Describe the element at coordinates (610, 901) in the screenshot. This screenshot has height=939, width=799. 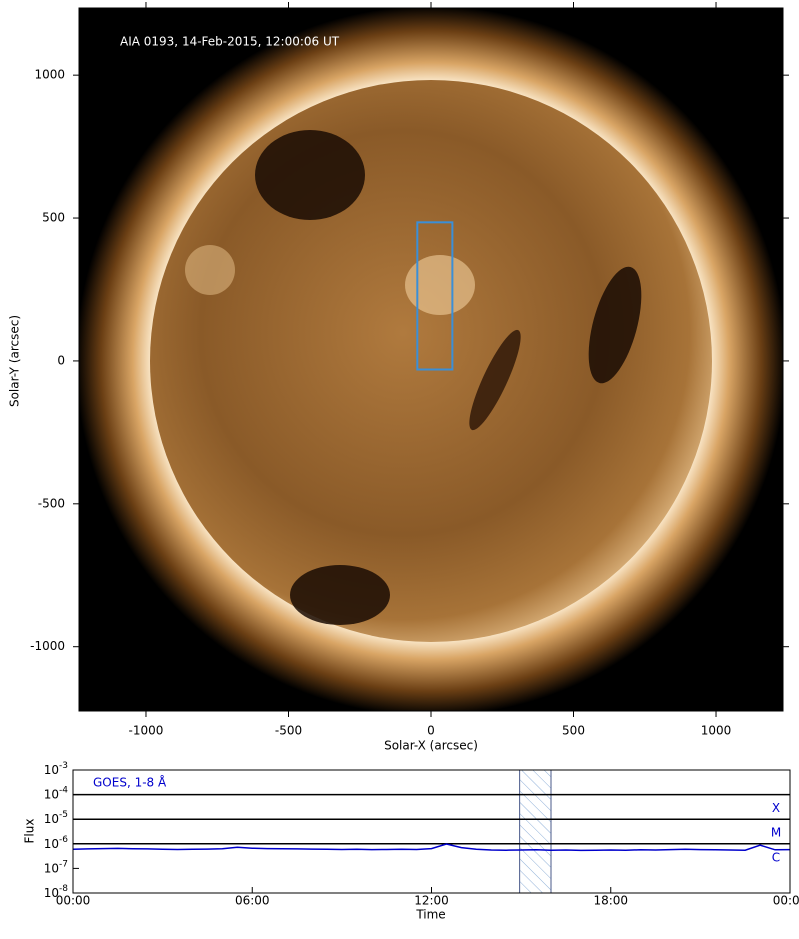
I see `x-tick-label: 18:00` at that location.